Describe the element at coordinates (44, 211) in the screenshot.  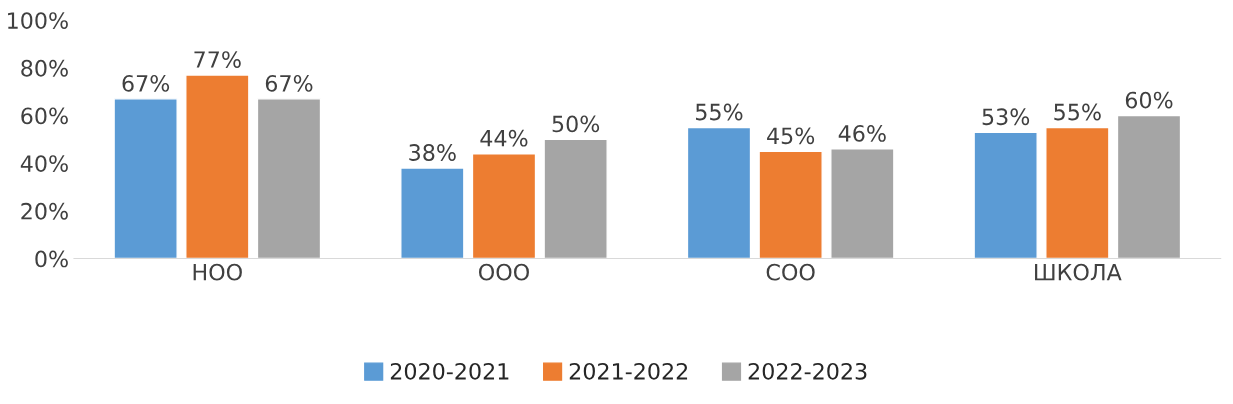
I see `y-tick-label: 20%` at that location.